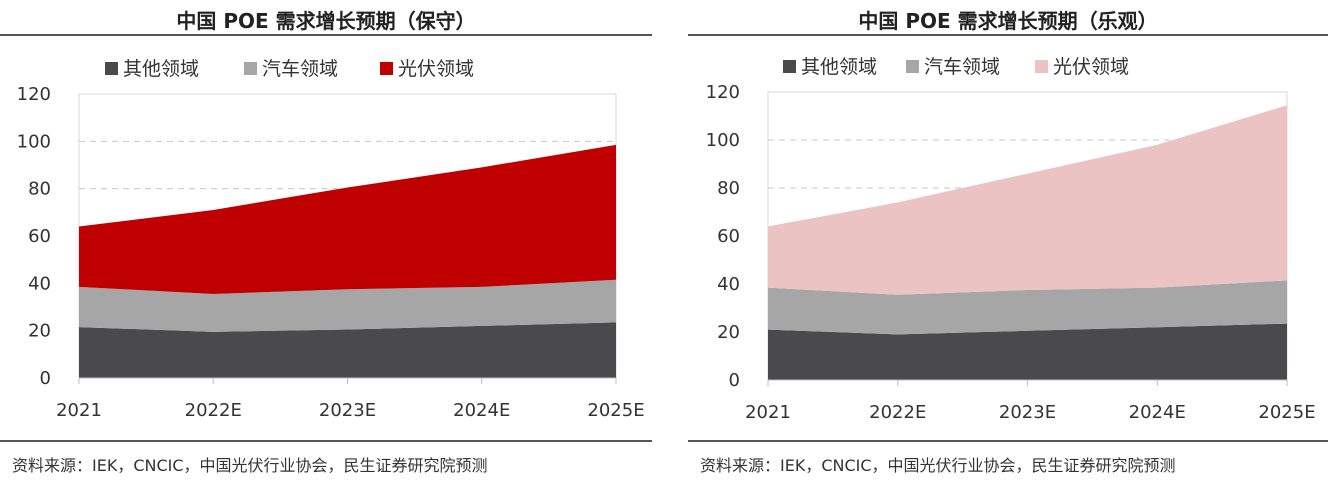 This screenshot has height=484, width=1328. What do you see at coordinates (326, 21) in the screenshot?
I see `chart-title: 中国 POE 需求增长预期（保守）` at bounding box center [326, 21].